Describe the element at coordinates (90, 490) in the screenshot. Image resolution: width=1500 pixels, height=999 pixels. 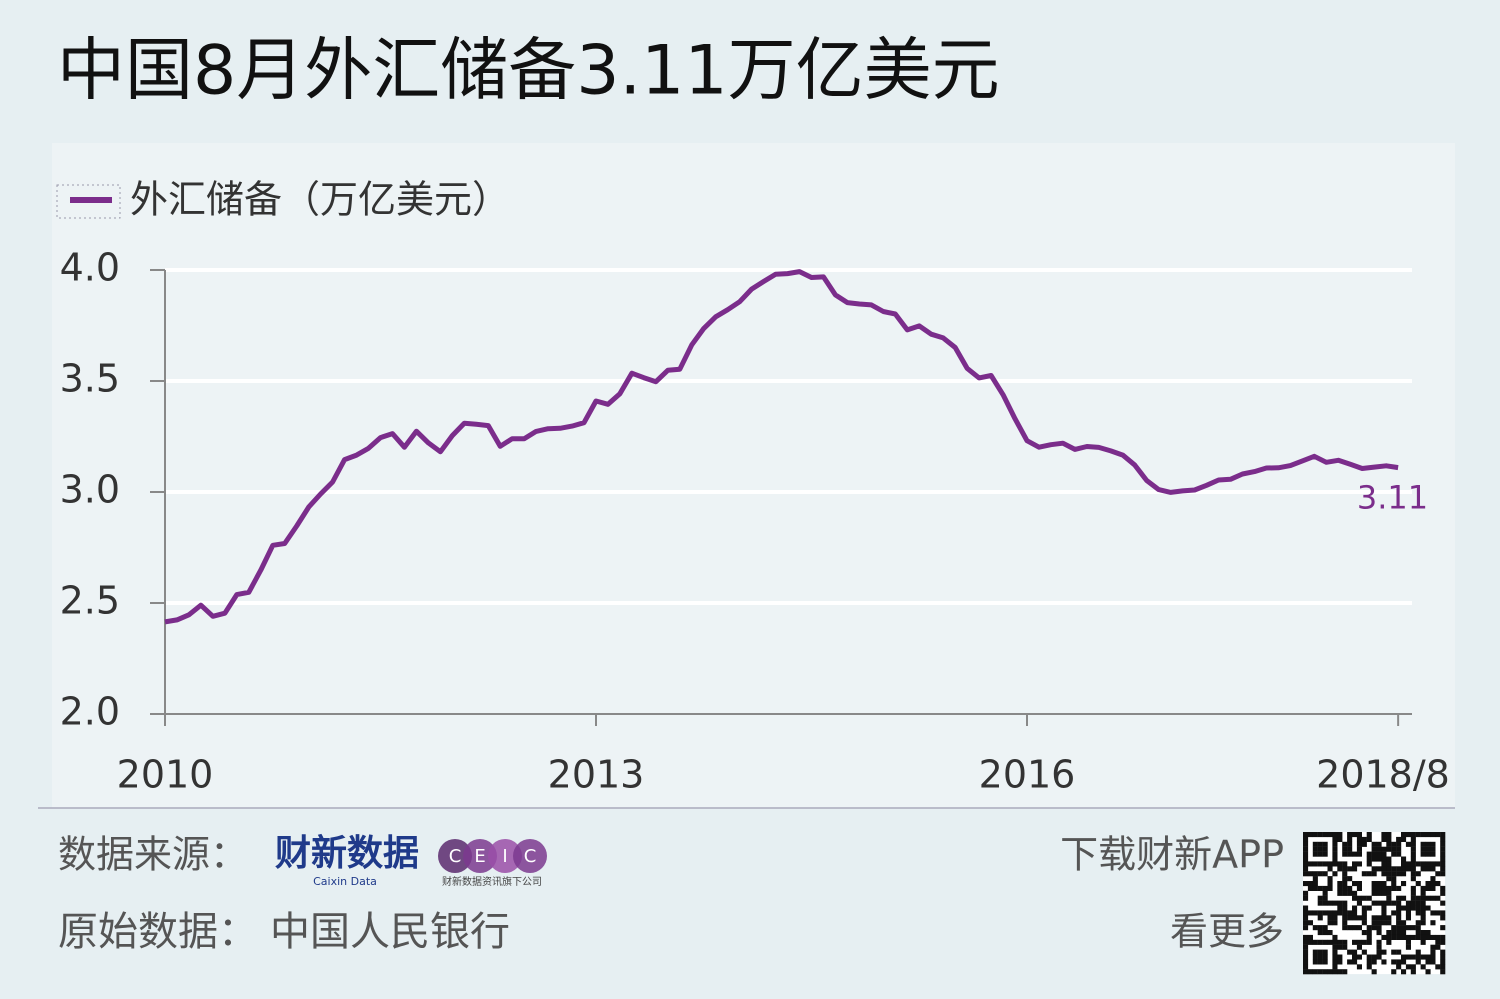
I see `y-tick-label: 3.0` at that location.